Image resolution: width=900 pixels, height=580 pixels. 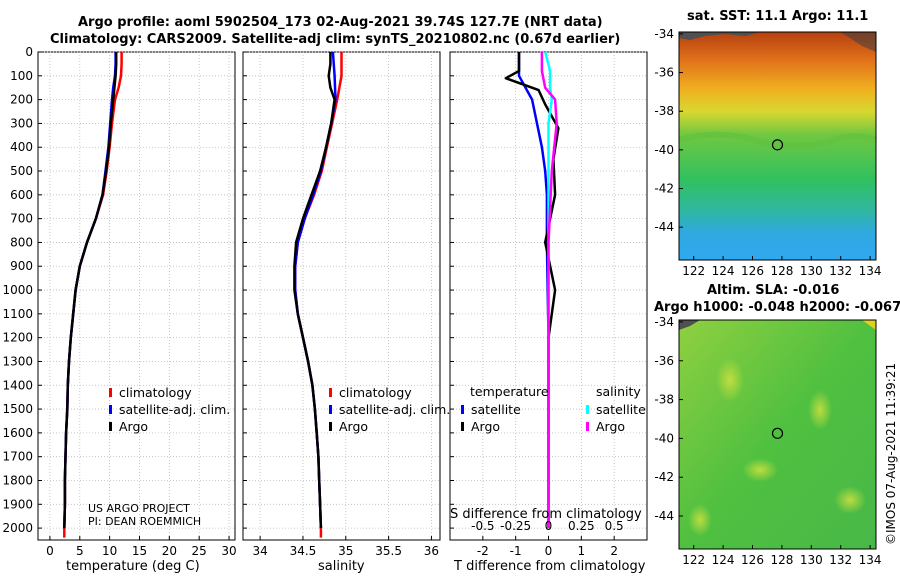 What do you see at coordinates (17, 314) in the screenshot?
I see `y-tick-label: 1100` at bounding box center [17, 314].